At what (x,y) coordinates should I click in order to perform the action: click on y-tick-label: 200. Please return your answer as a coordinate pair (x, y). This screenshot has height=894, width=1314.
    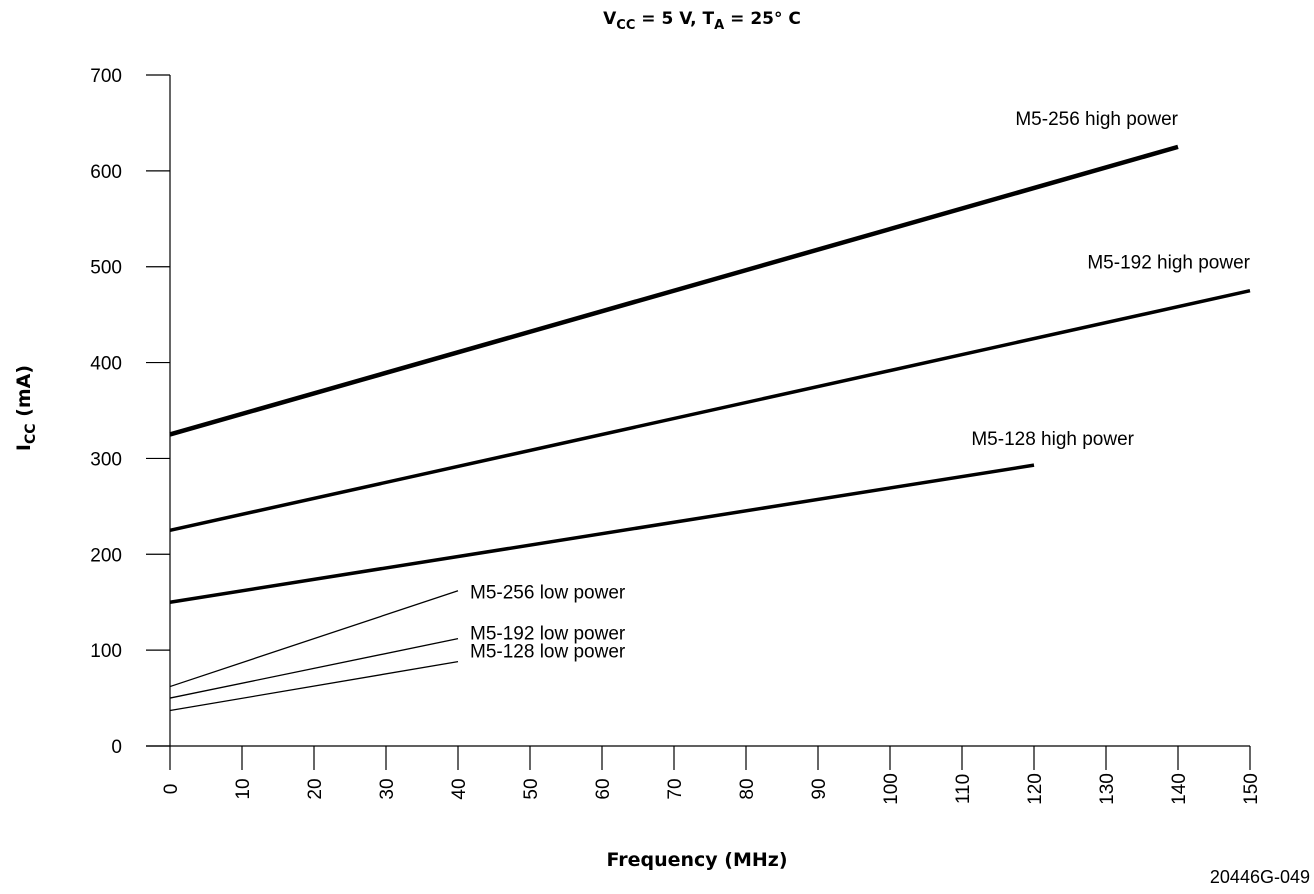
    Looking at the image, I should click on (106, 555).